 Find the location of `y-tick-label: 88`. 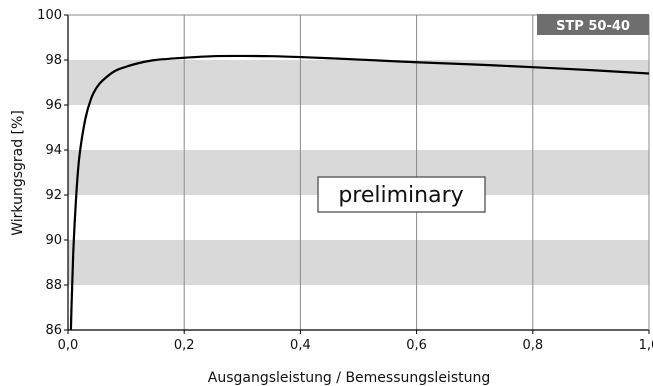

y-tick-label: 88 is located at coordinates (53, 285).